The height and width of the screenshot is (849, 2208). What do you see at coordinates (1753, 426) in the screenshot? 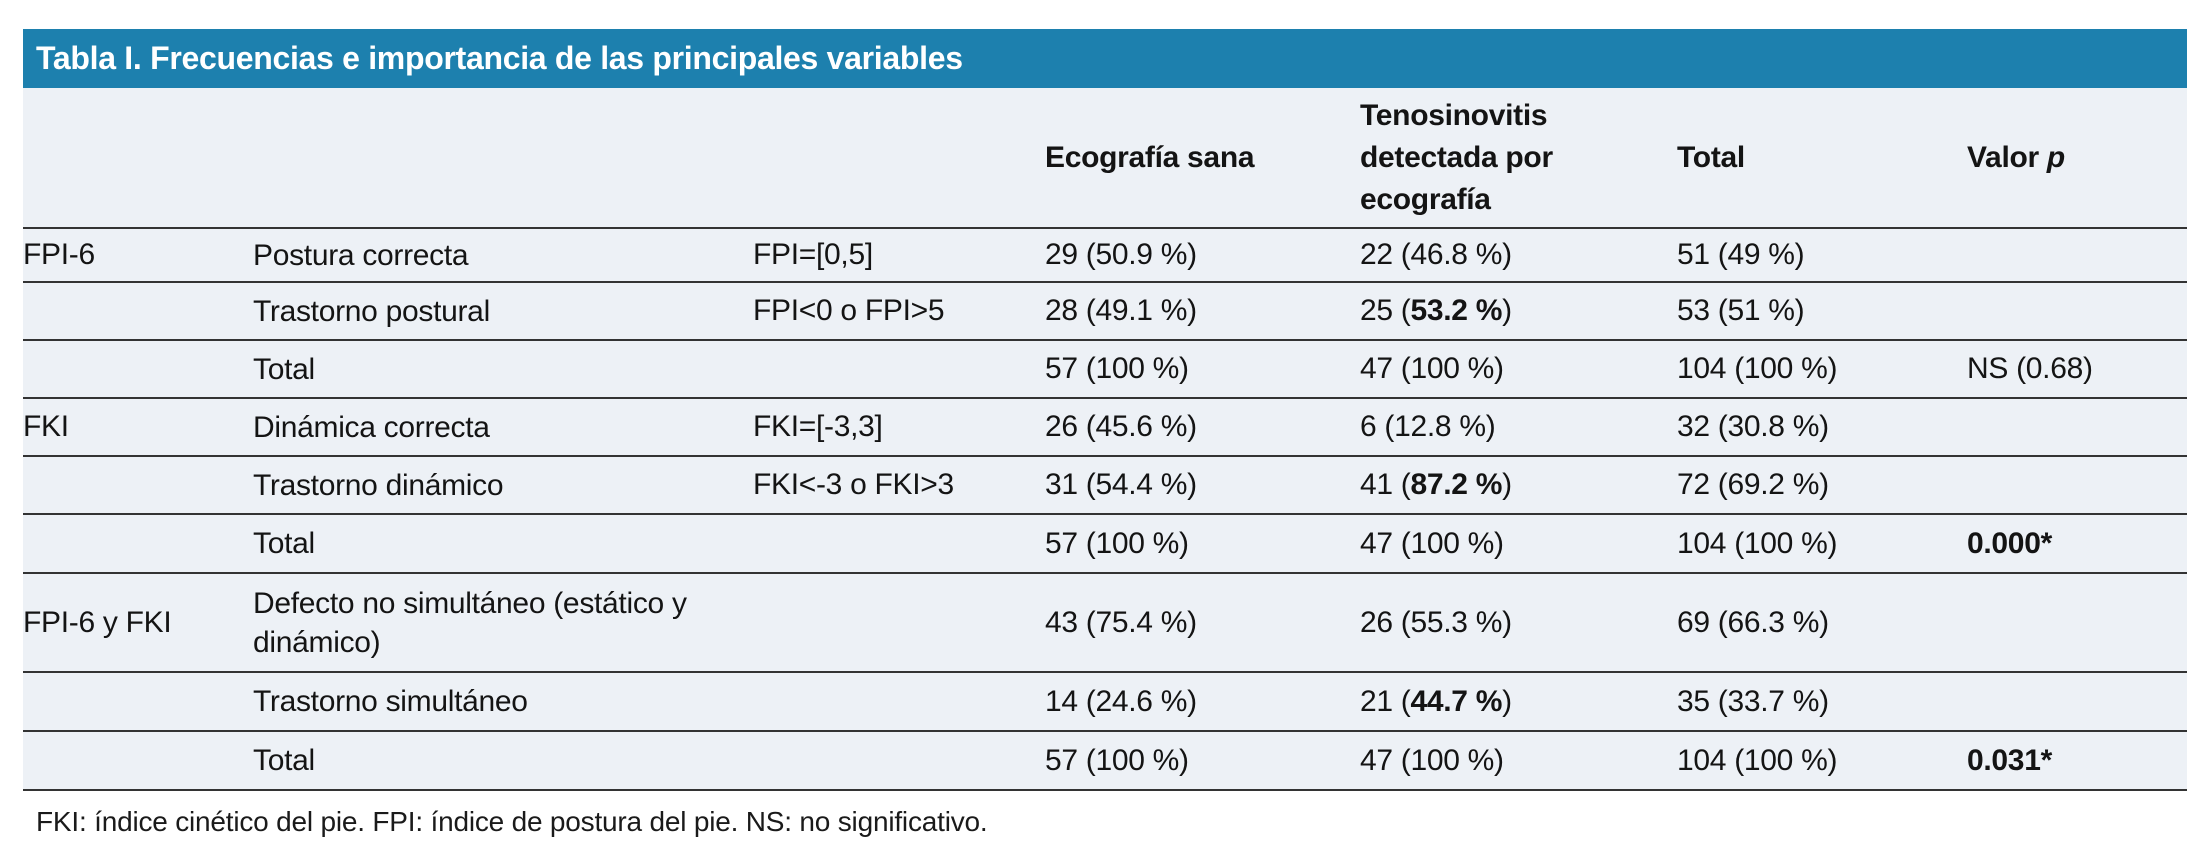
I see `total-cell: 32 (30.8 %)` at bounding box center [1753, 426].